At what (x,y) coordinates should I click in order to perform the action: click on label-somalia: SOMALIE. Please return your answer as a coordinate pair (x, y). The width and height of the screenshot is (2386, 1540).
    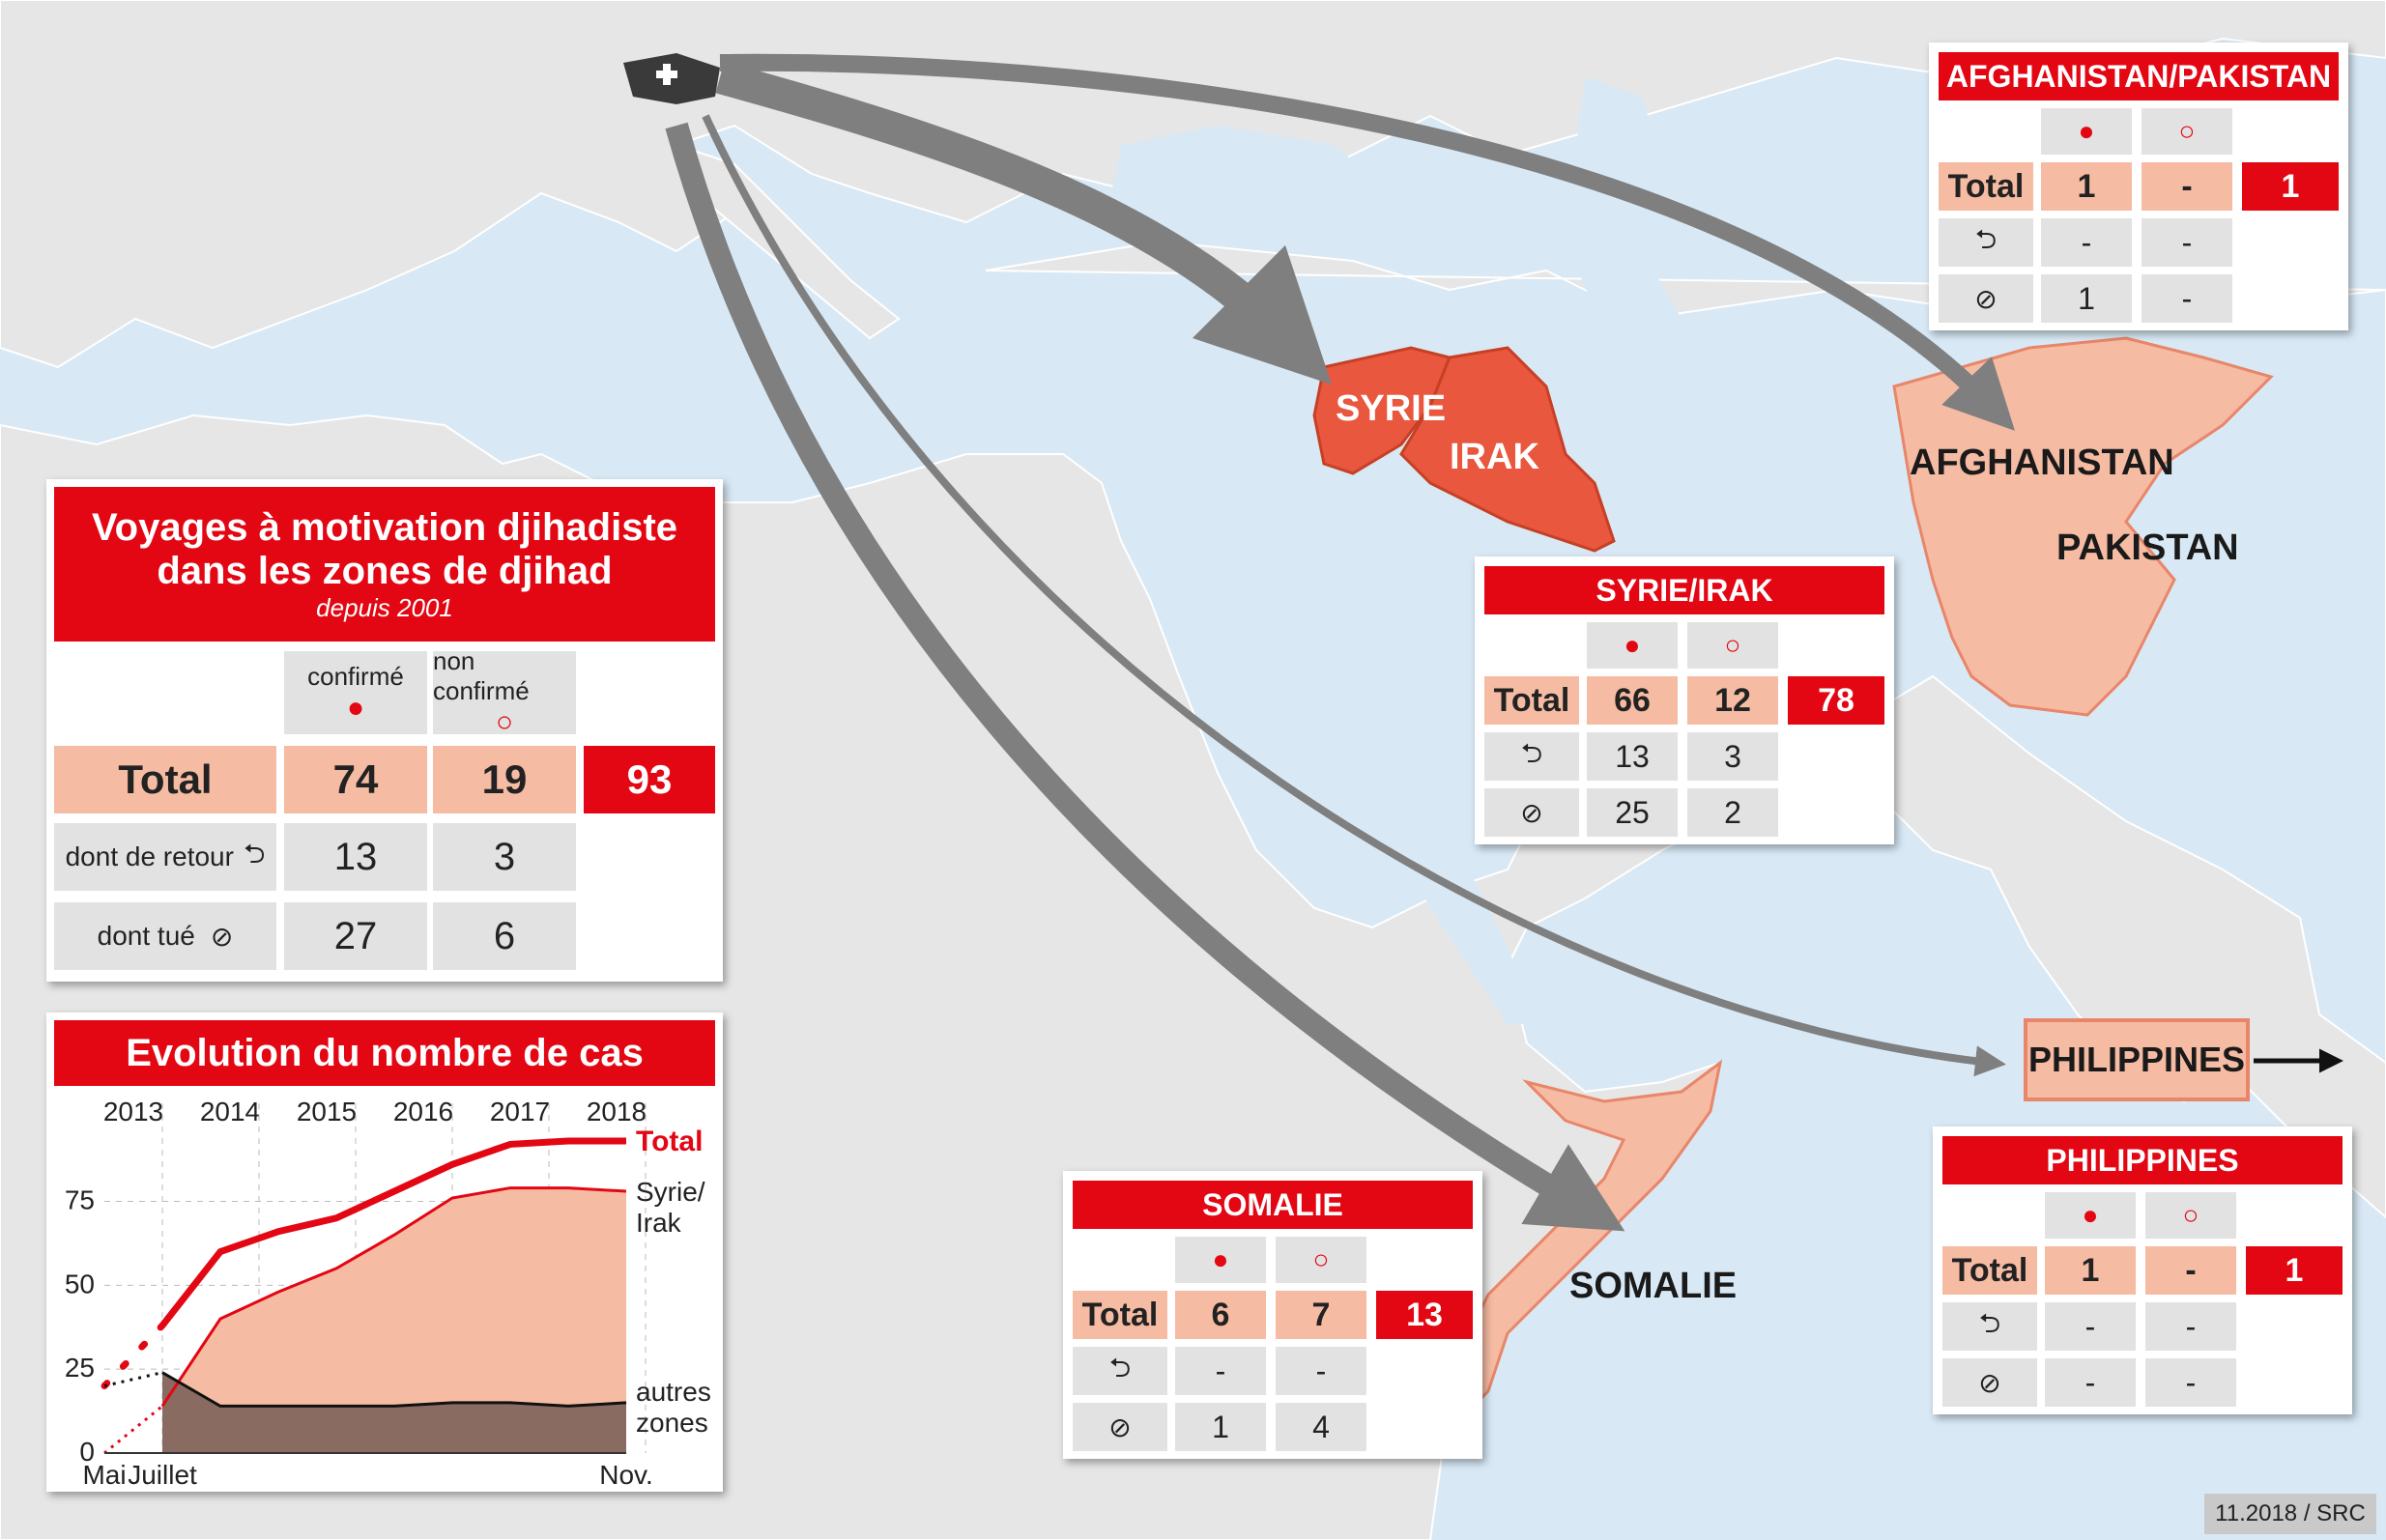
    Looking at the image, I should click on (1653, 1286).